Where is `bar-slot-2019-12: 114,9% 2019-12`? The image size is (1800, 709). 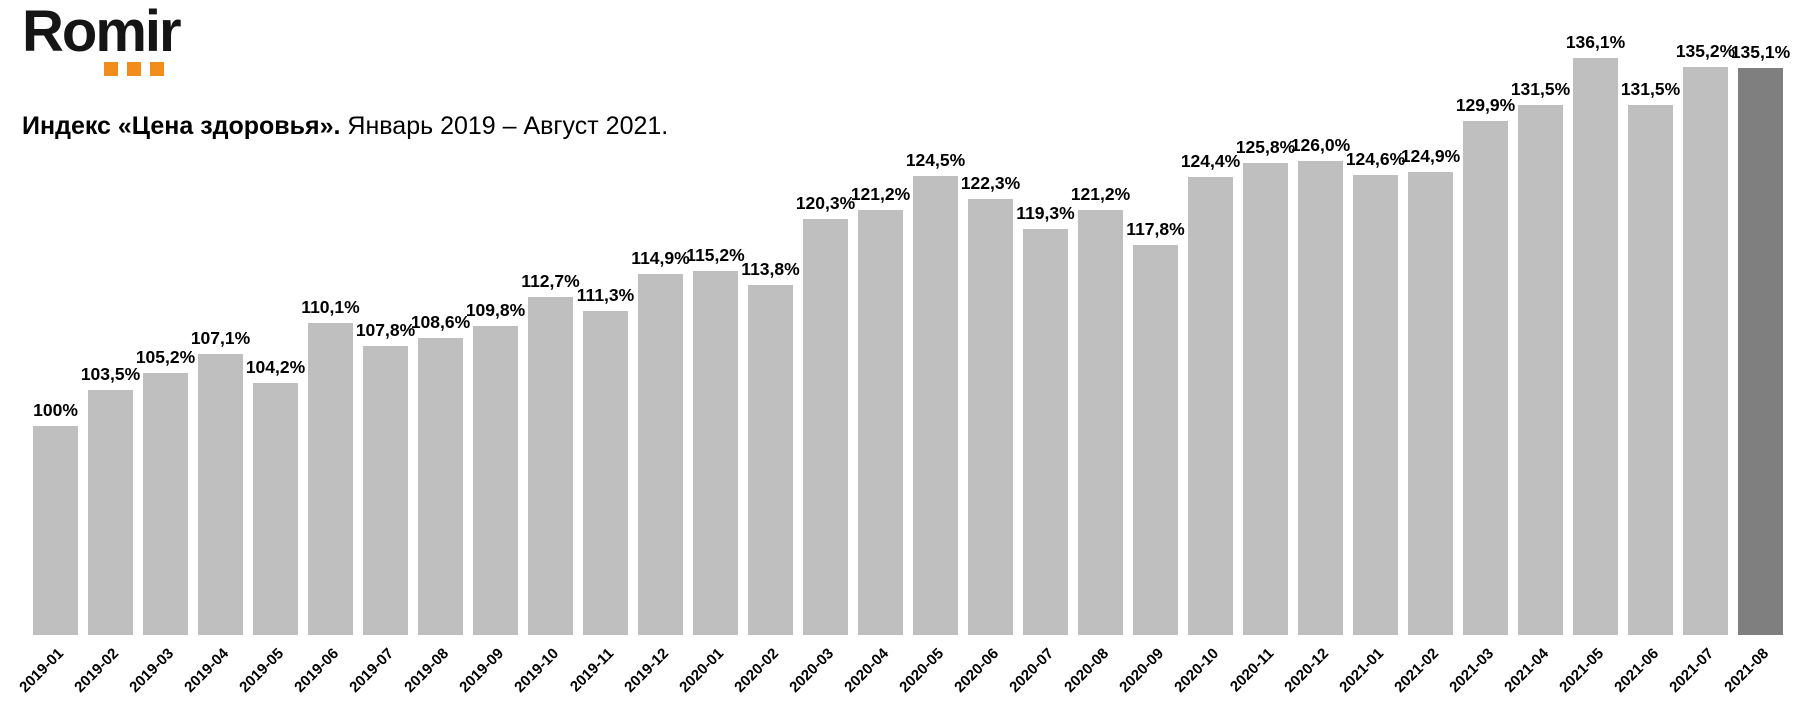 bar-slot-2019-12: 114,9% 2019-12 is located at coordinates (656, 362).